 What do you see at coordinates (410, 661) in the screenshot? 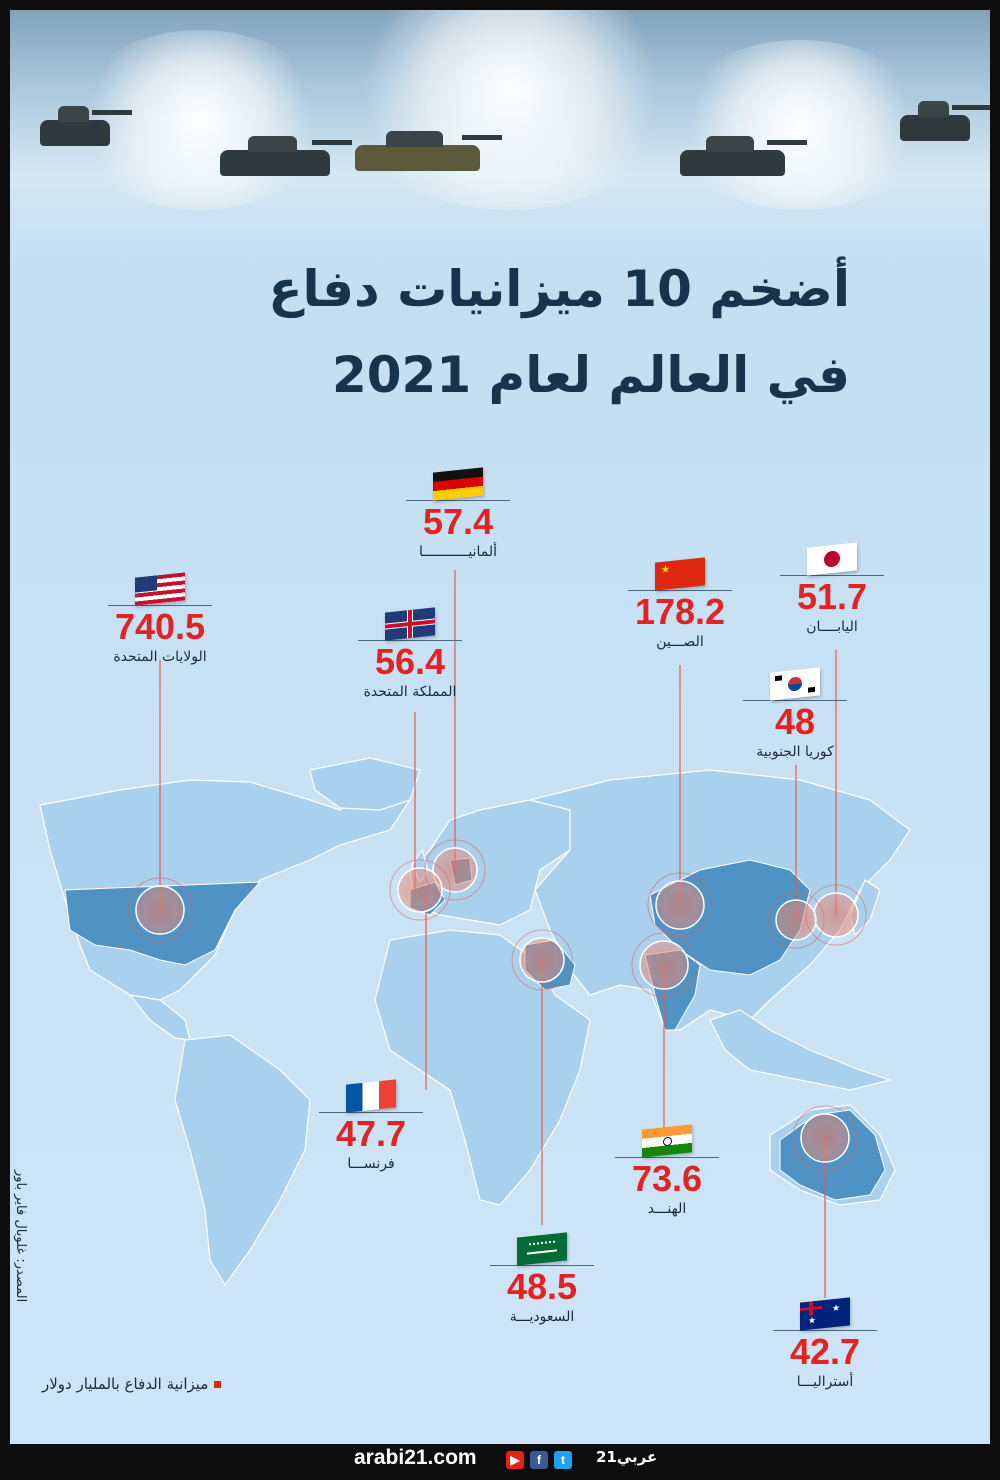
I see `value-uk: 56.4` at bounding box center [410, 661].